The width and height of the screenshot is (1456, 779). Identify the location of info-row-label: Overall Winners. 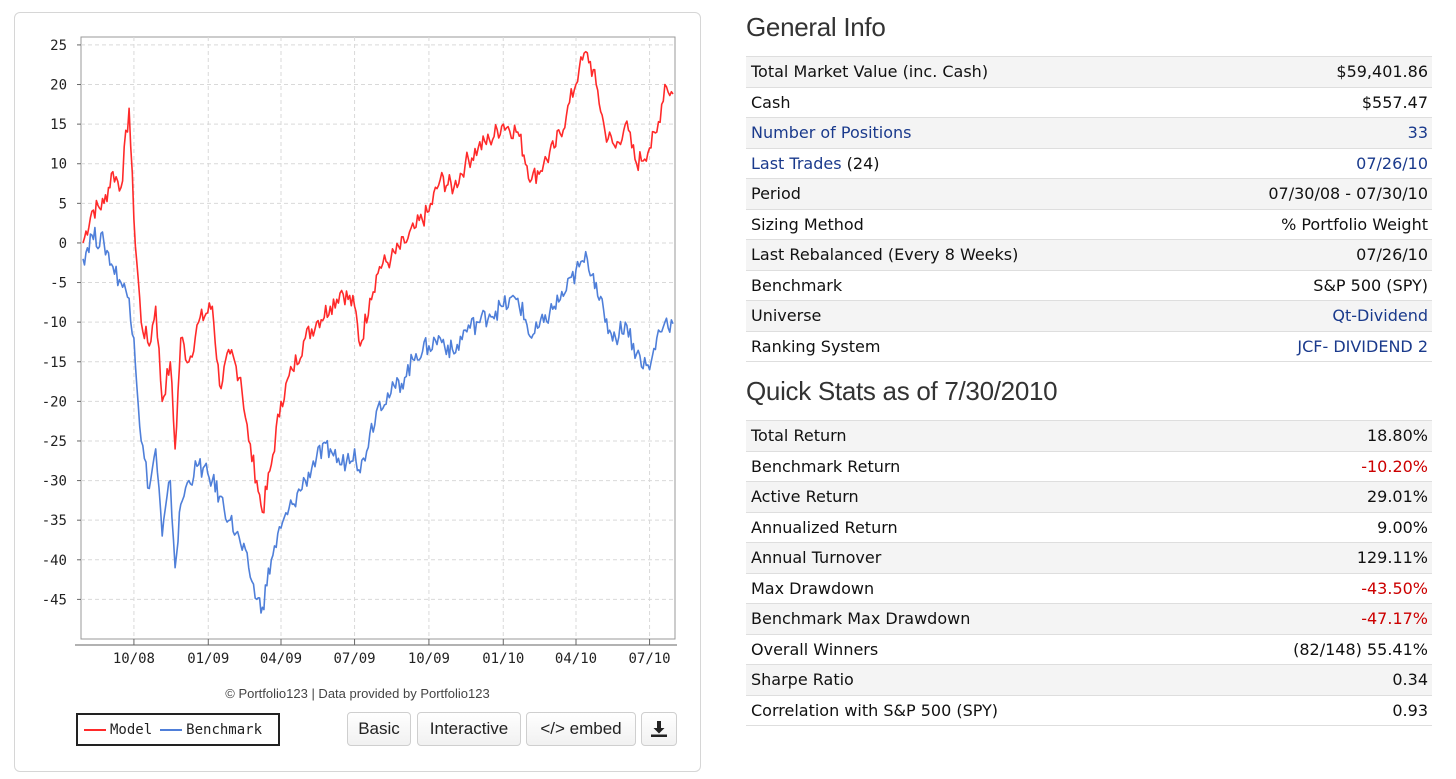
(966, 649).